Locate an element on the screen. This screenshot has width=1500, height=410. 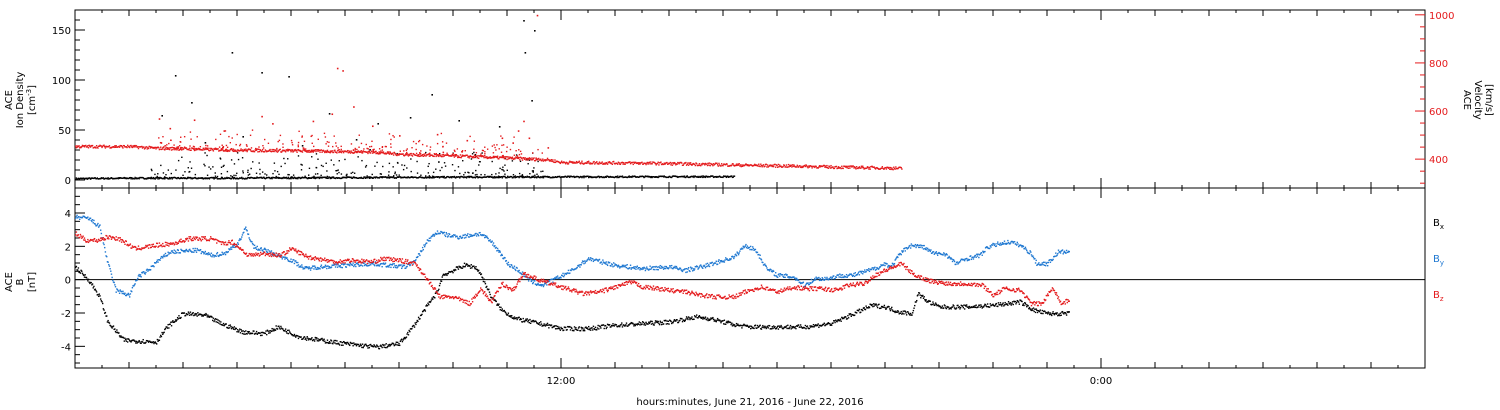
data-point-spike is located at coordinates (529, 138).